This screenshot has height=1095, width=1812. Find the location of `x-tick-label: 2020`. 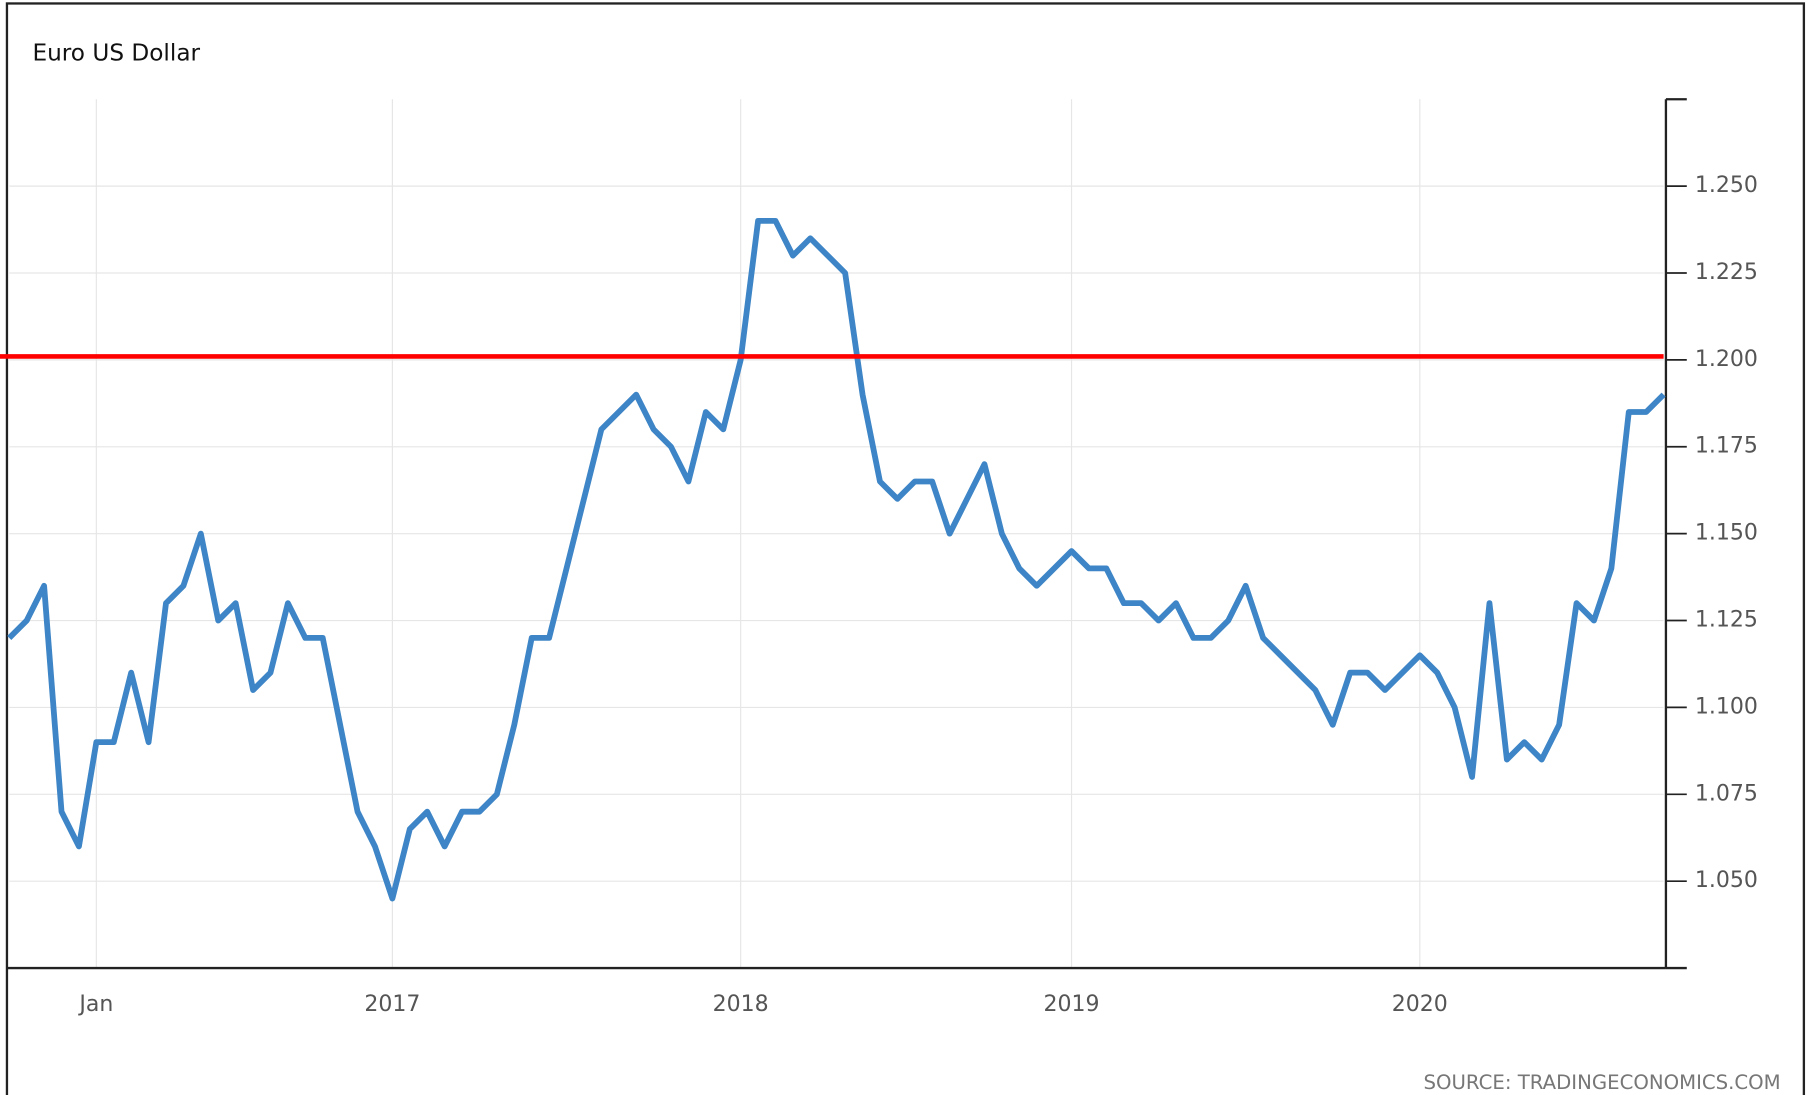

x-tick-label: 2020 is located at coordinates (1420, 1004).